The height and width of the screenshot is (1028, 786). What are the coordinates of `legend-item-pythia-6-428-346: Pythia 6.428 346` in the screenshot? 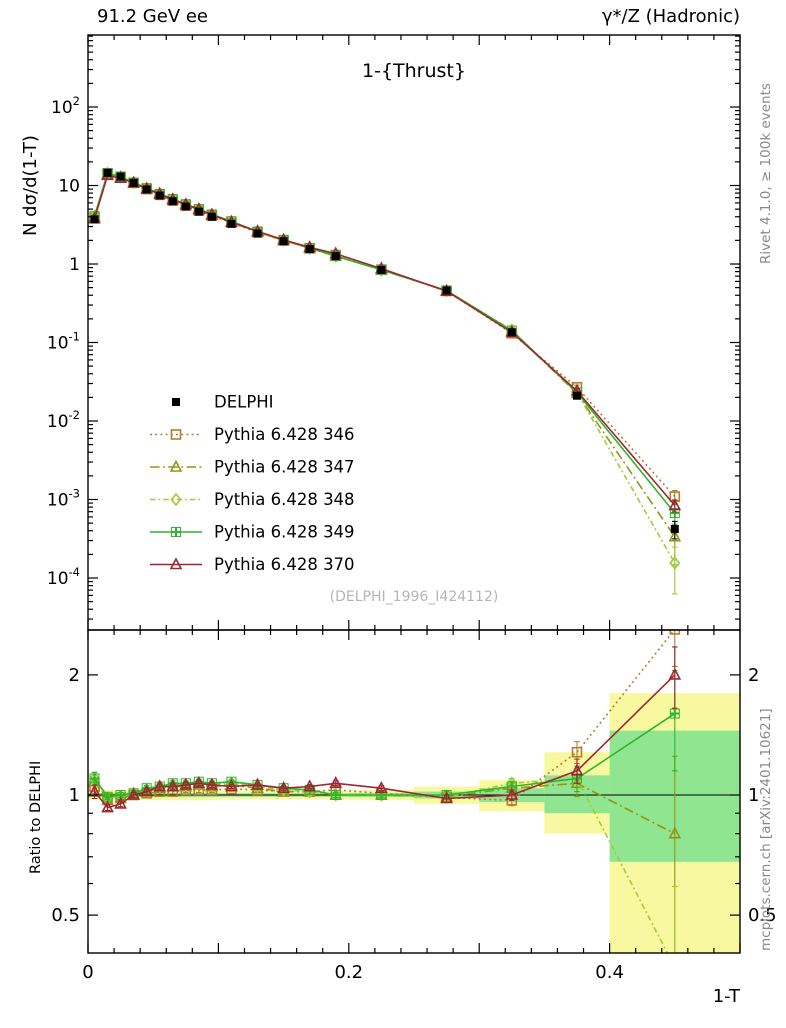 It's located at (252, 434).